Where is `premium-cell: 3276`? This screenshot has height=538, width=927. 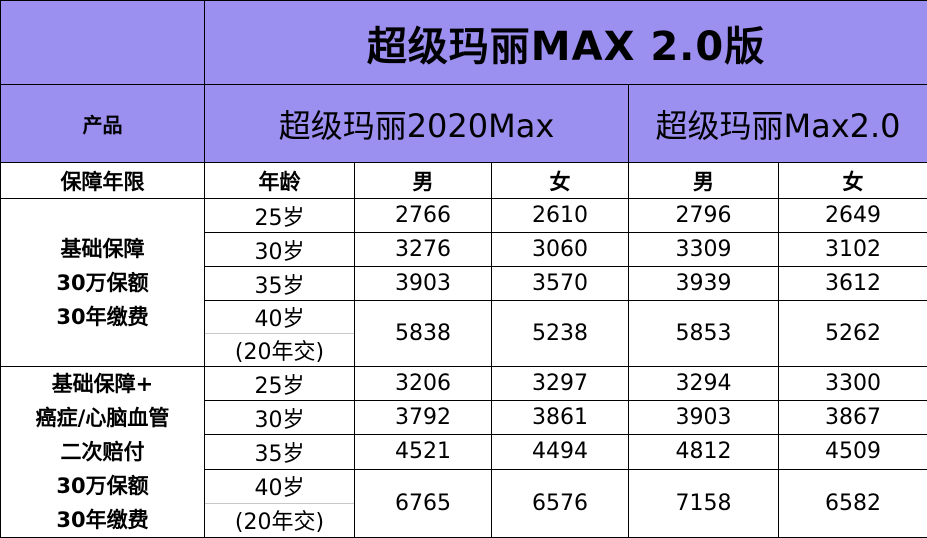 premium-cell: 3276 is located at coordinates (423, 250).